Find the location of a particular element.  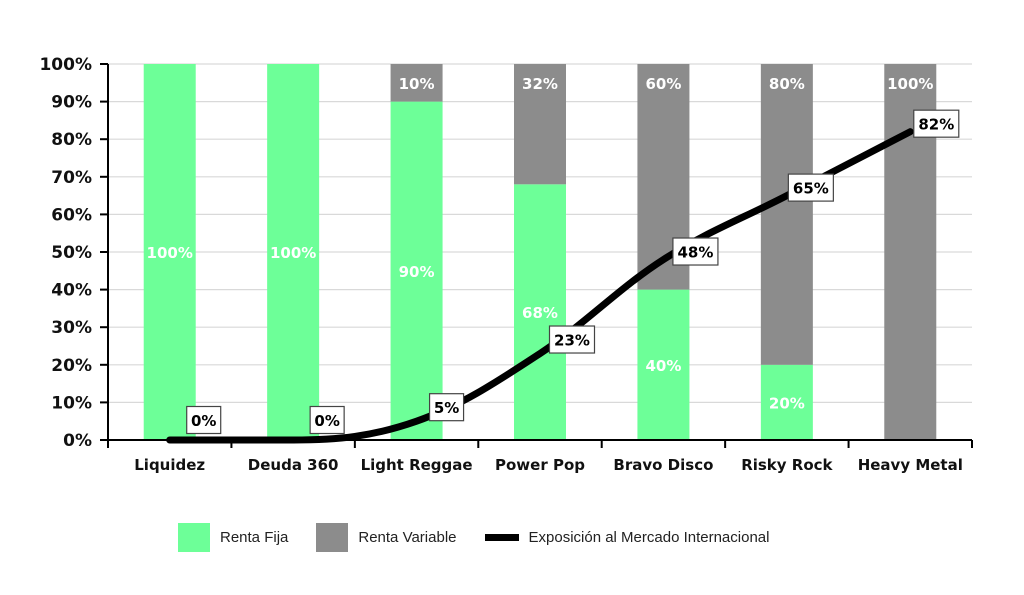

y-tick-label: 10% is located at coordinates (71, 403).